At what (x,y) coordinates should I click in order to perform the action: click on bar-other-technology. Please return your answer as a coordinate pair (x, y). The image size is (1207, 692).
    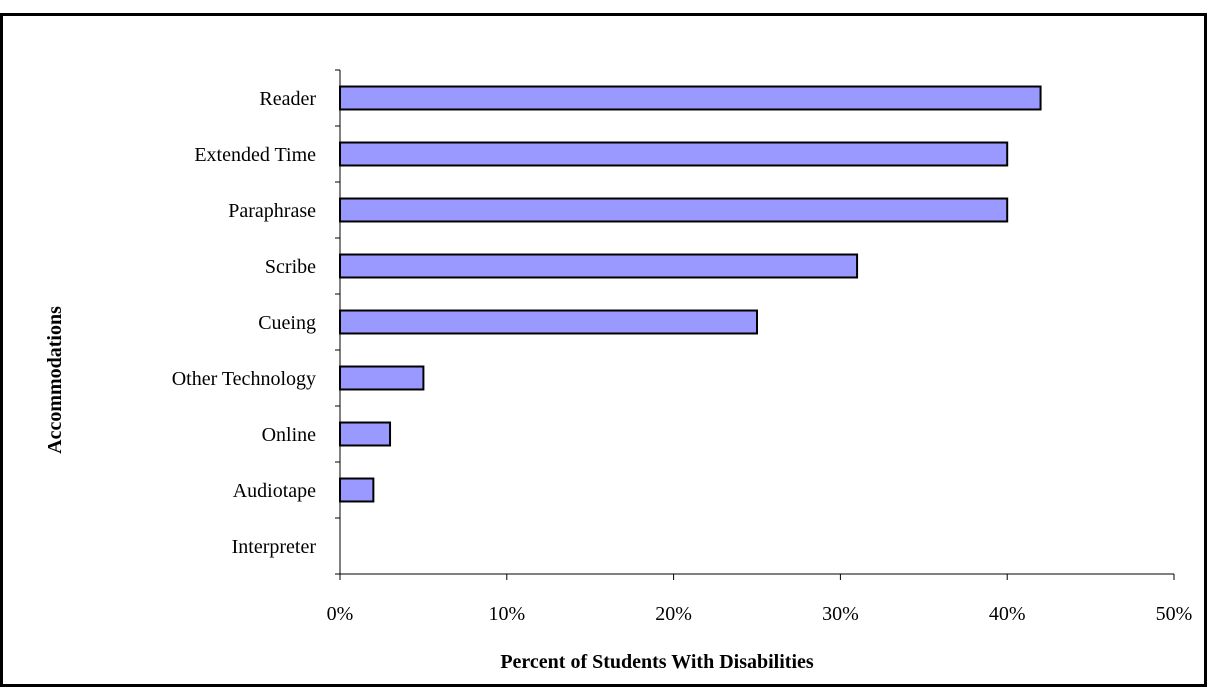
    Looking at the image, I should click on (382, 378).